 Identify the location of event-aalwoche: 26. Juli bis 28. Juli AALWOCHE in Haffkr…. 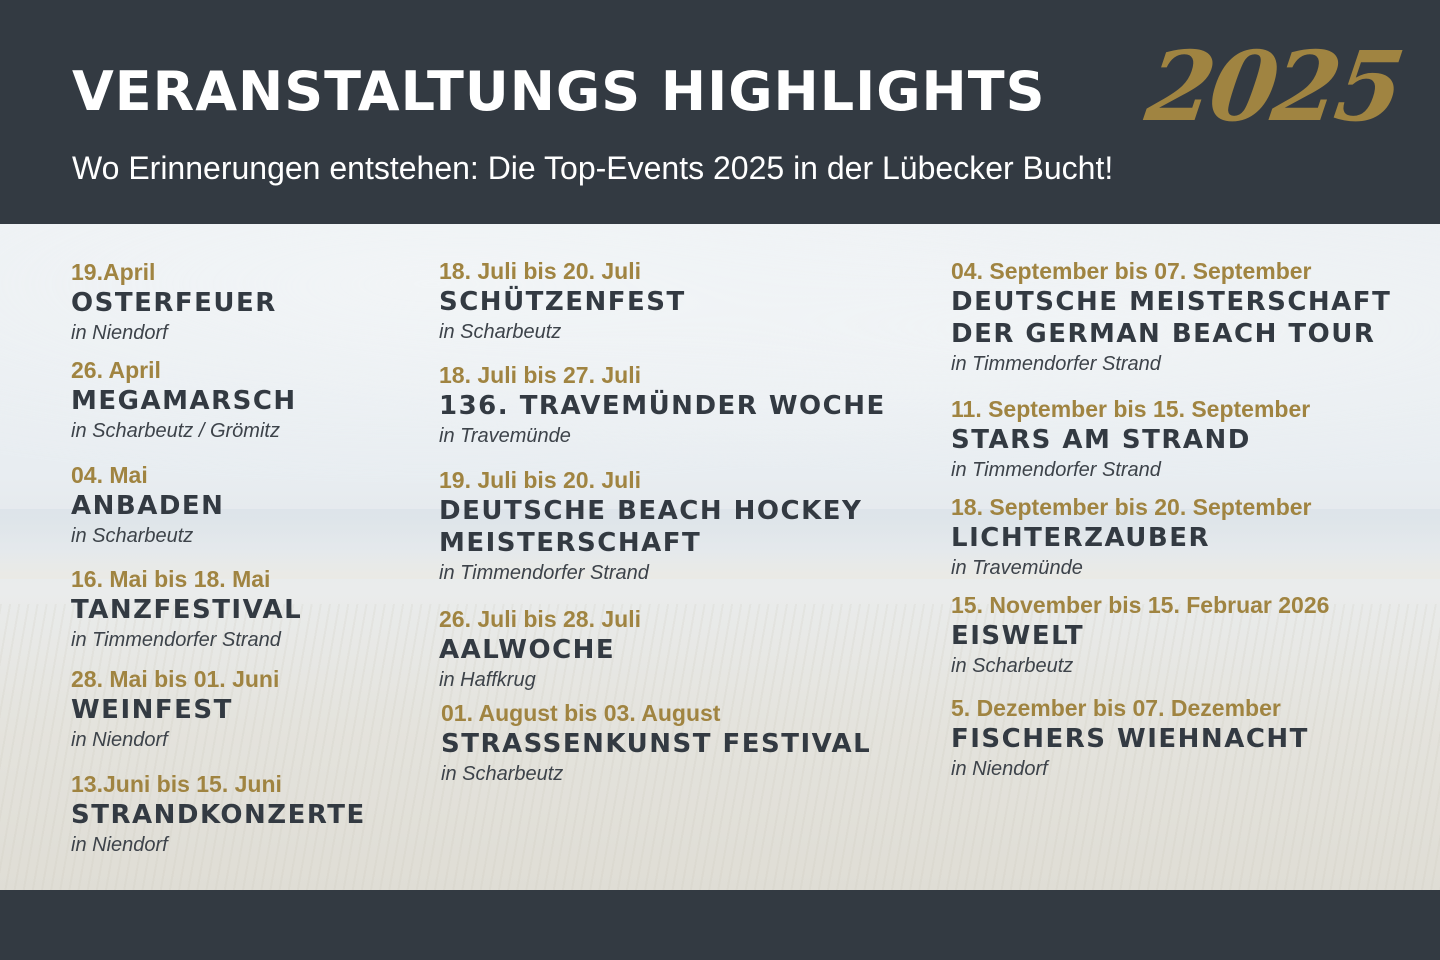
(540, 649).